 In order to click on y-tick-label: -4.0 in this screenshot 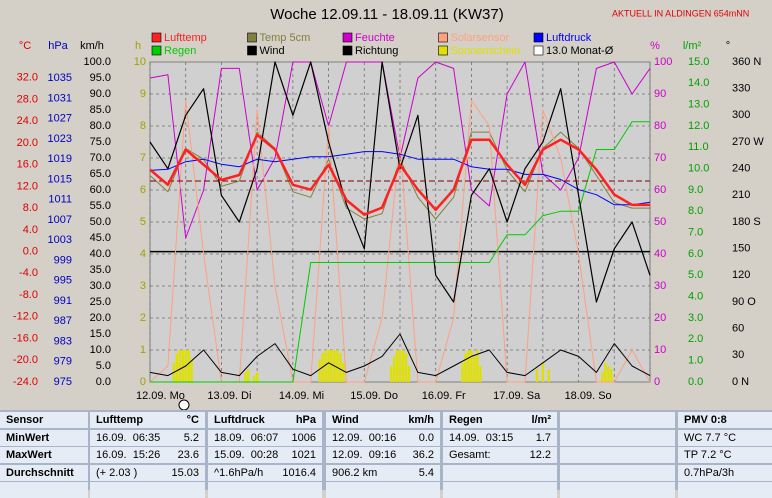, I will do `click(28, 273)`.